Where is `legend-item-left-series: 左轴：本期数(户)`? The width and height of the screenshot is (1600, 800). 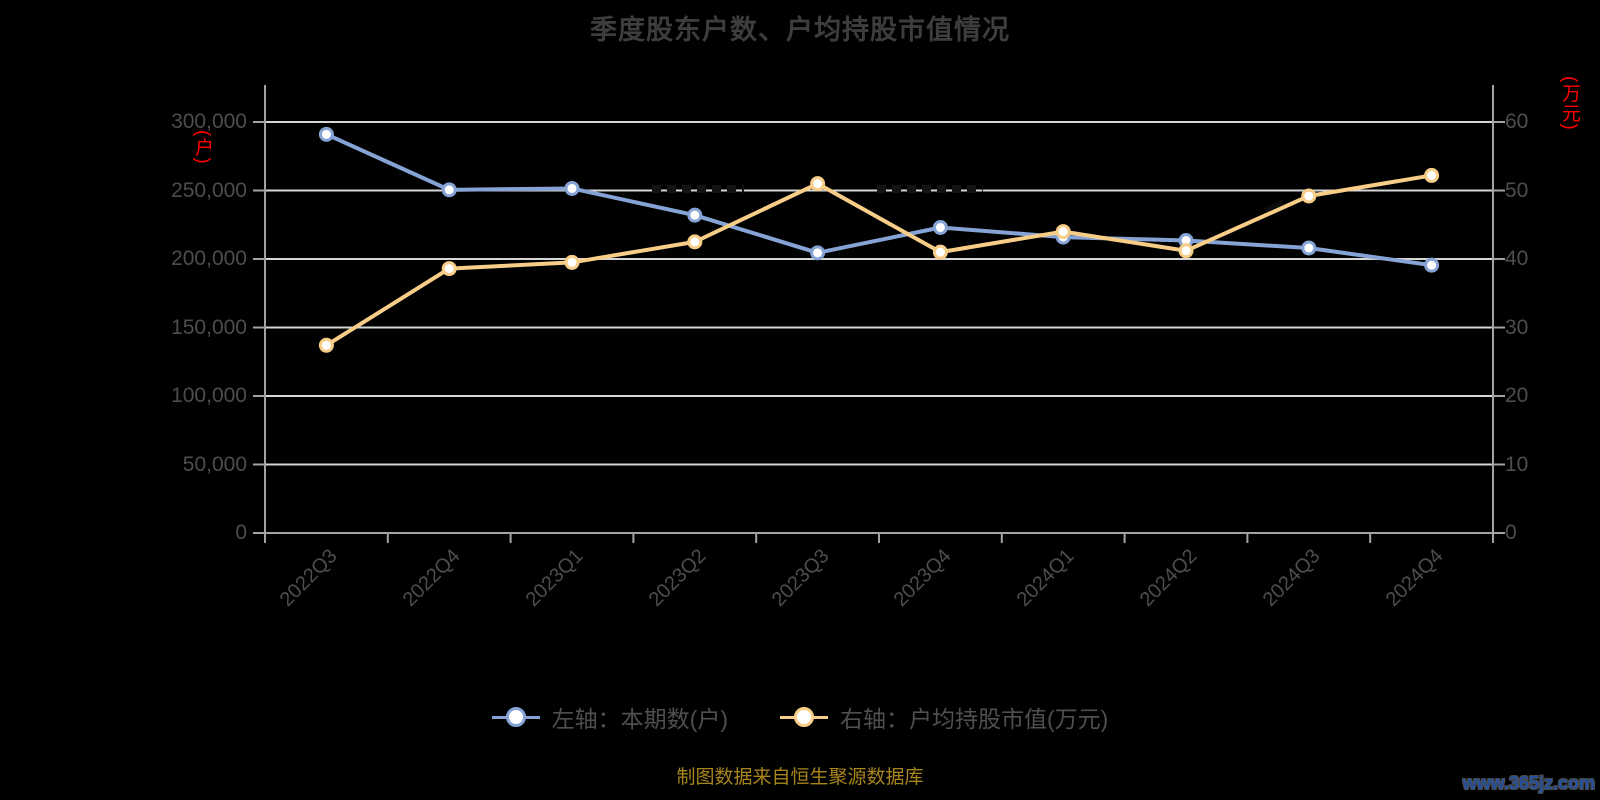
legend-item-left-series: 左轴：本期数(户) is located at coordinates (609, 717).